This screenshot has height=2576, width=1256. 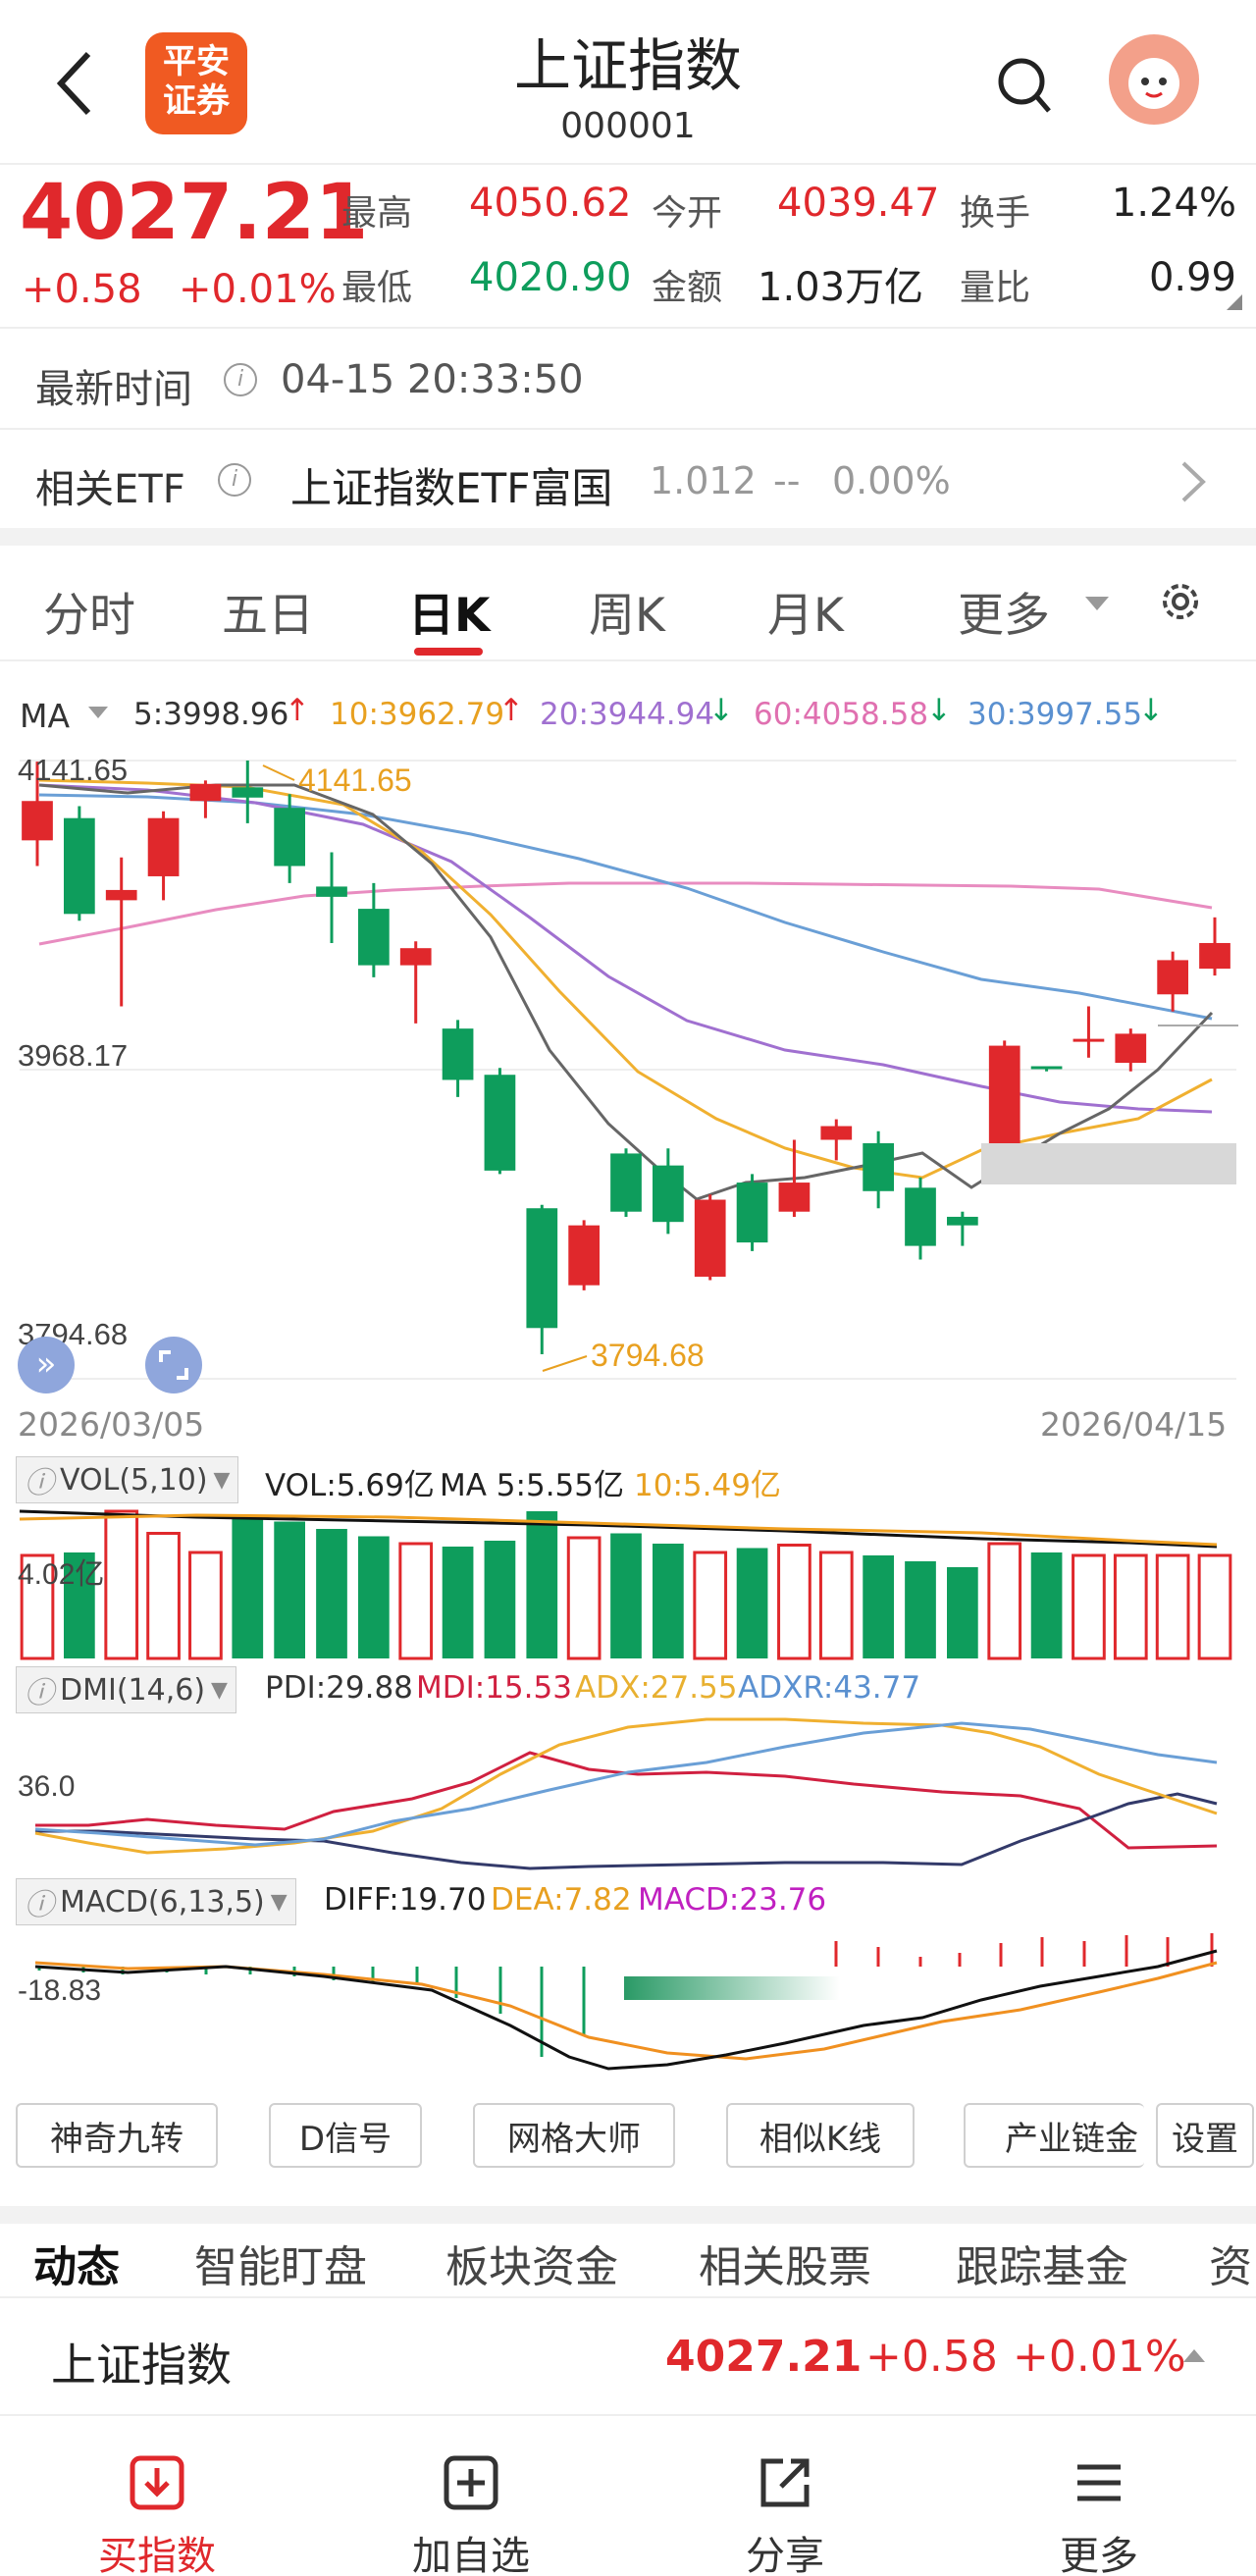 I want to click on etf-price: 1.012, so click(x=703, y=480).